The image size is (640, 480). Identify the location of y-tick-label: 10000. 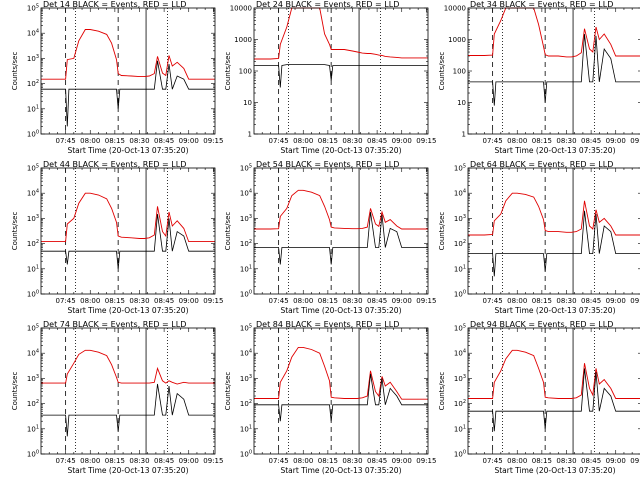
(455, 9).